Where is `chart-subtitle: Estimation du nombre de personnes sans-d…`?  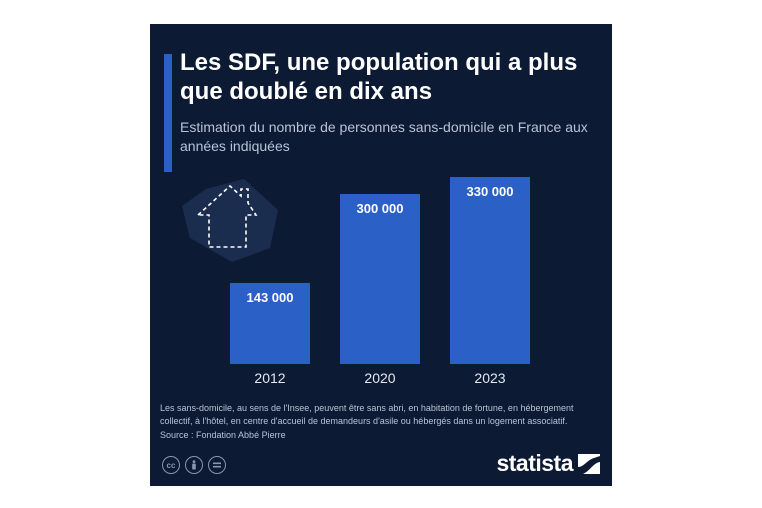 chart-subtitle: Estimation du nombre de personnes sans-d… is located at coordinates (384, 136).